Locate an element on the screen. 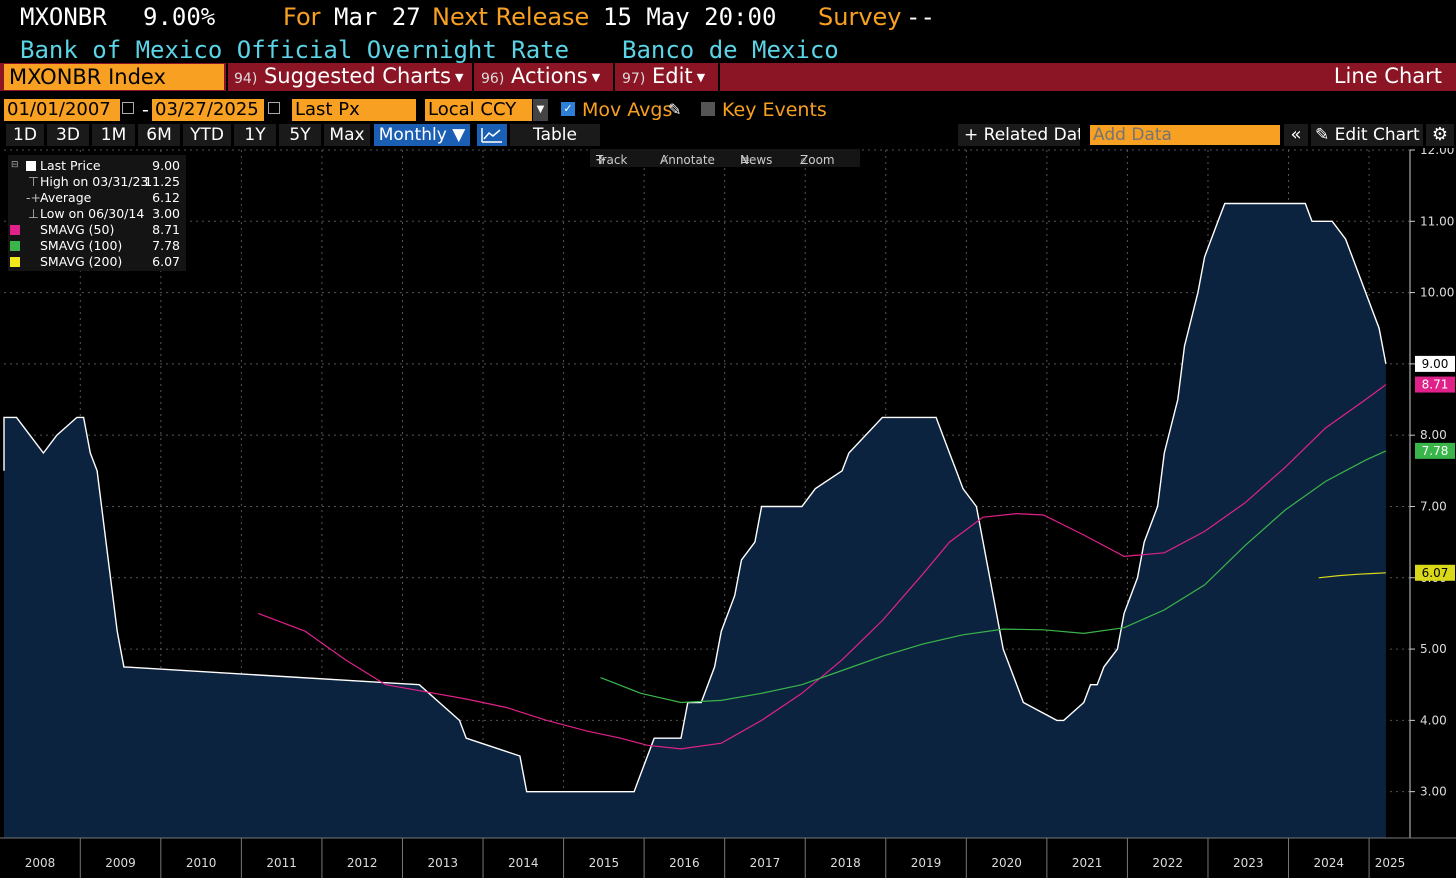 This screenshot has height=878, width=1456. start-date-field: 01/01/2007 is located at coordinates (62, 110).